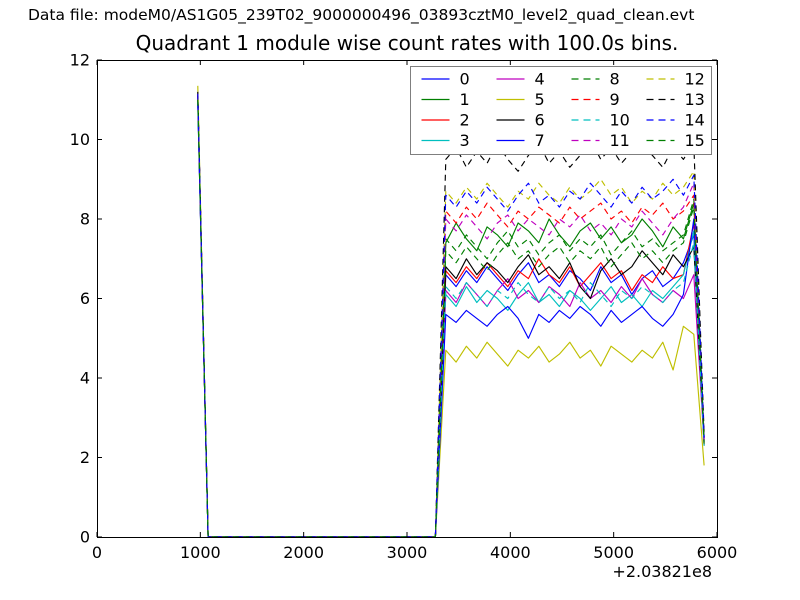 The width and height of the screenshot is (800, 600). What do you see at coordinates (695, 140) in the screenshot?
I see `legend-label-15: 15` at bounding box center [695, 140].